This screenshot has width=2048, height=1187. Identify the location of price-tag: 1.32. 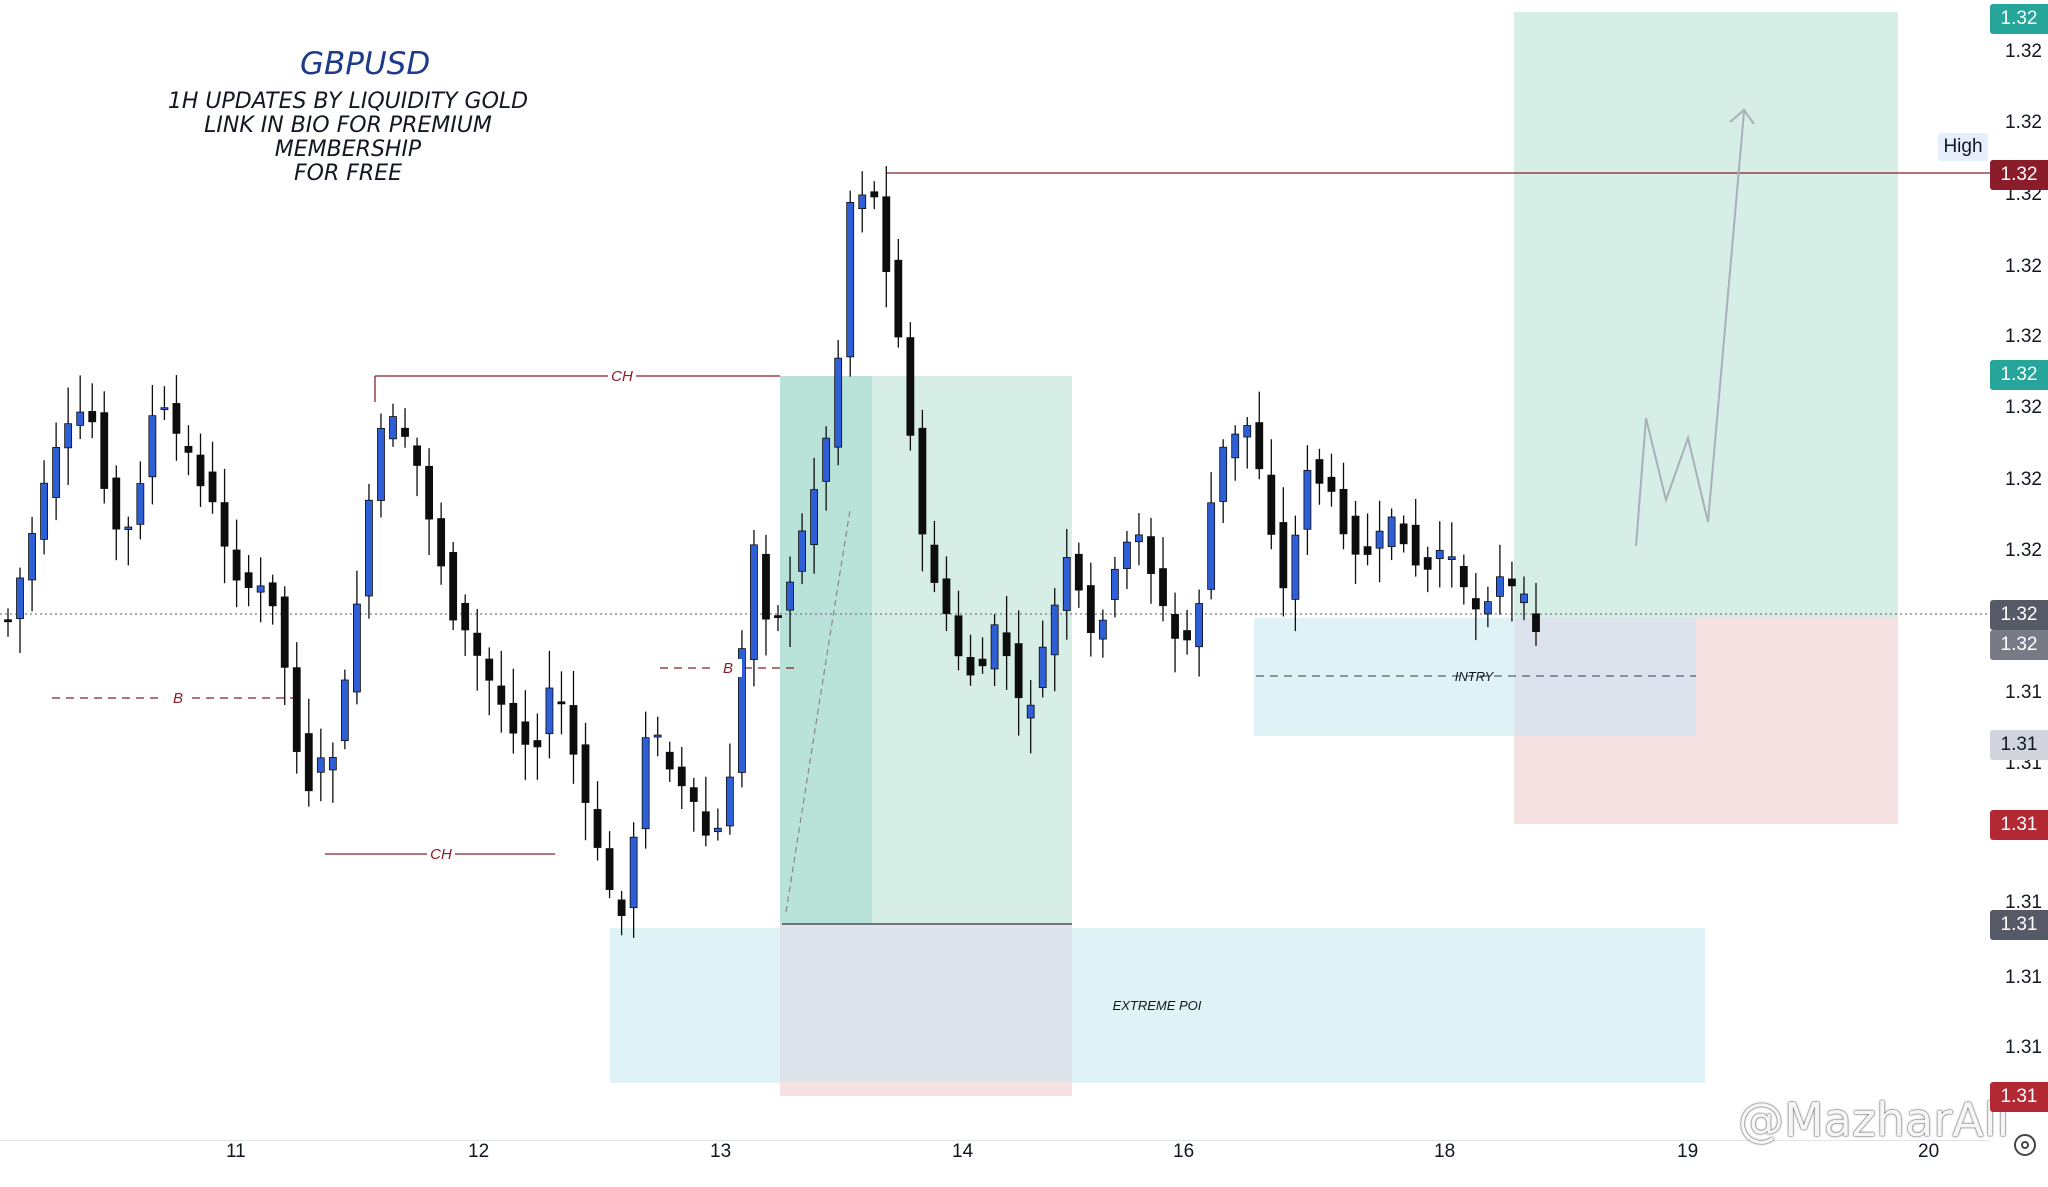
(2019, 19).